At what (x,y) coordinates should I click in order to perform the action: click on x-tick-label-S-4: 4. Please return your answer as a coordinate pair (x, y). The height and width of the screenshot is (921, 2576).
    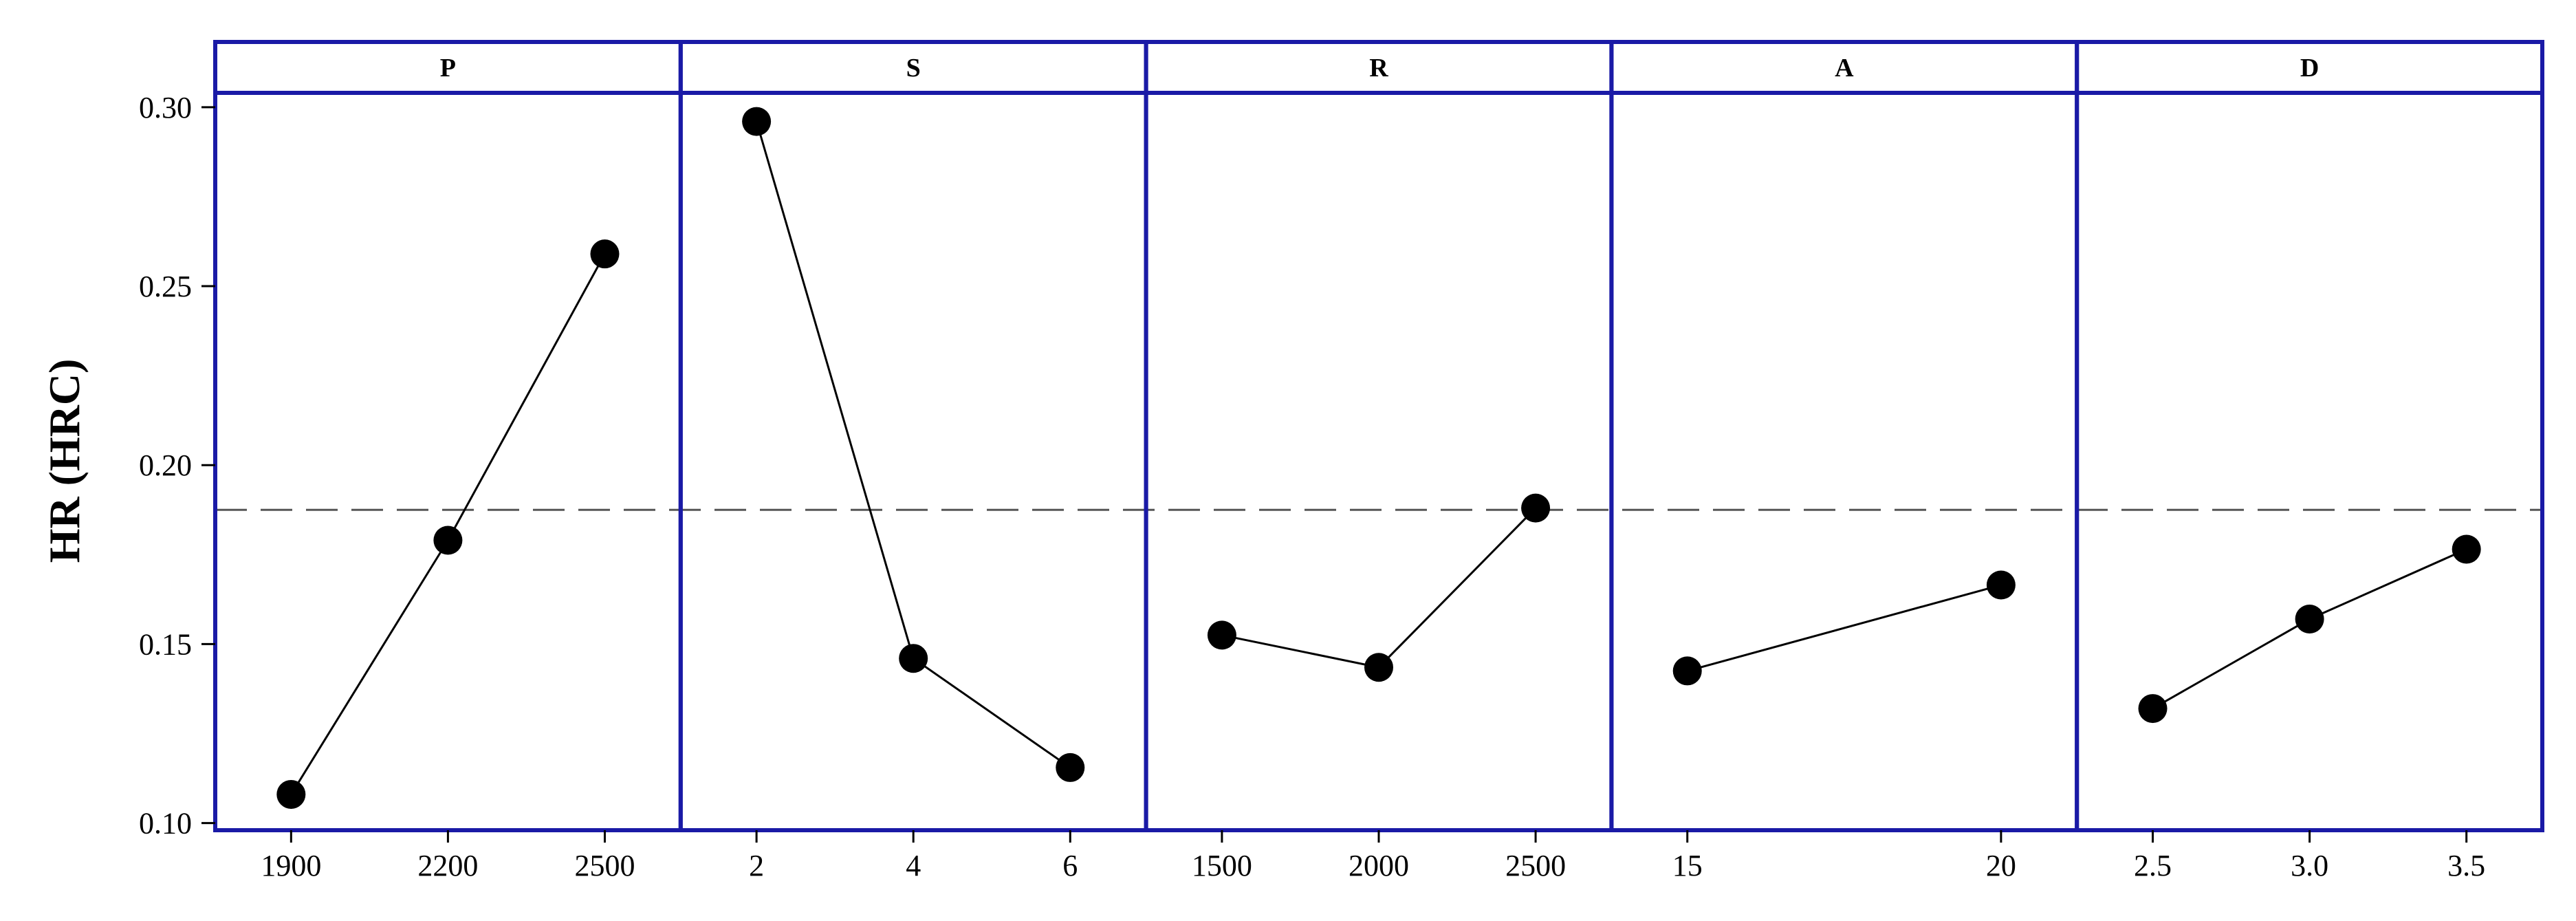
    Looking at the image, I should click on (913, 865).